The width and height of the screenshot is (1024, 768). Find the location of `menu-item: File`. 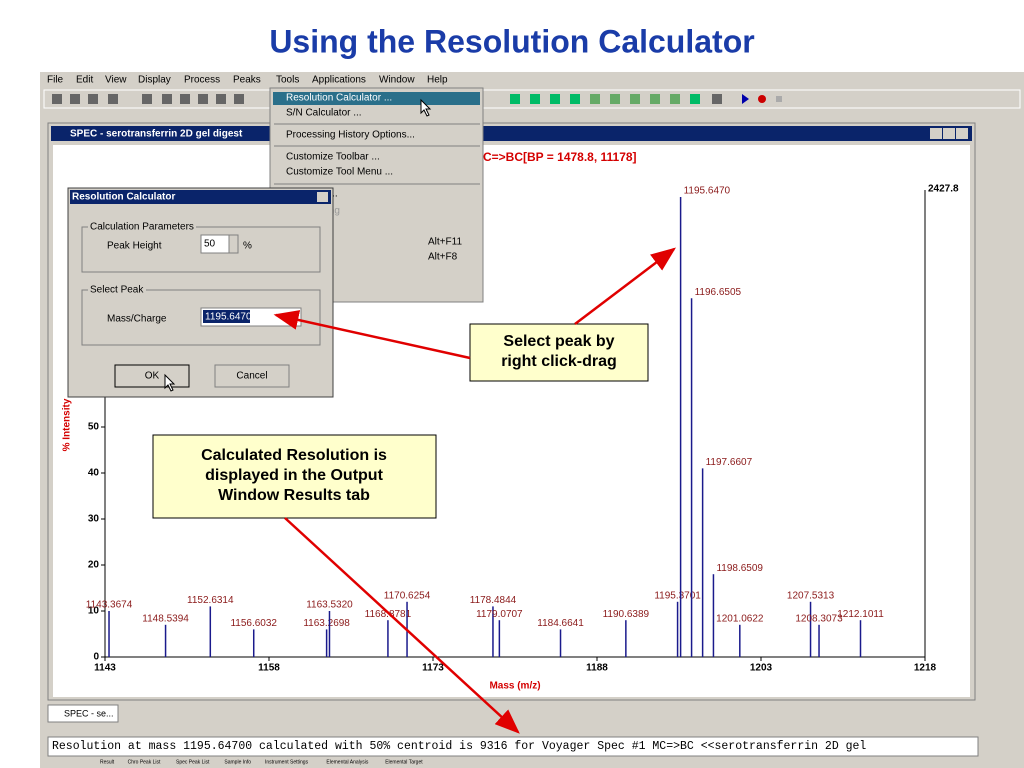

menu-item: File is located at coordinates (55, 80).